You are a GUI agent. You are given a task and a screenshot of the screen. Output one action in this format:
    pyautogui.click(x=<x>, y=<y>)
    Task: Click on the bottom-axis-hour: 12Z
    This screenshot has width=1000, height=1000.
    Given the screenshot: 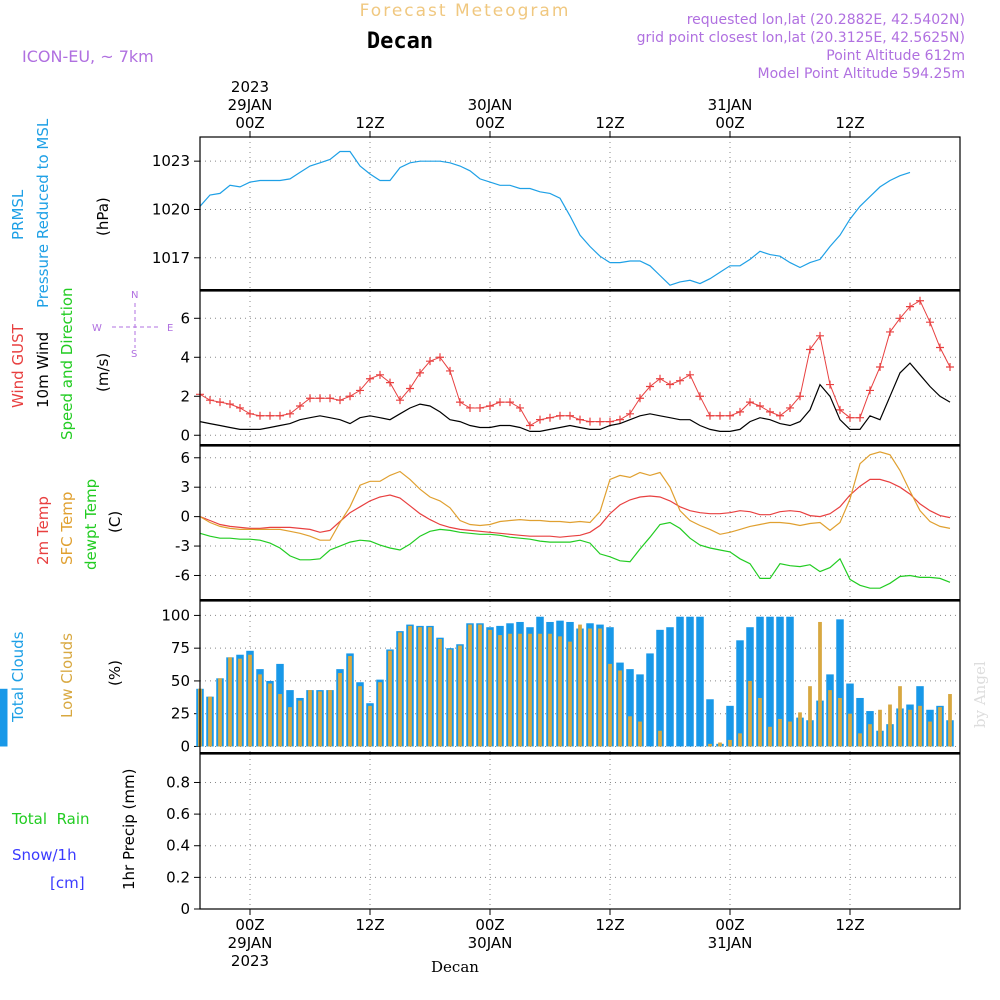 What is the action you would take?
    pyautogui.click(x=849, y=925)
    